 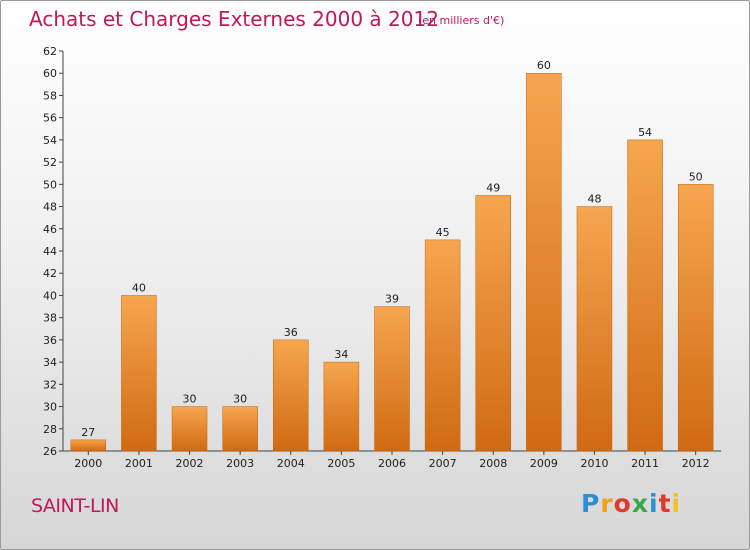 I want to click on bar-2011, so click(x=645, y=295).